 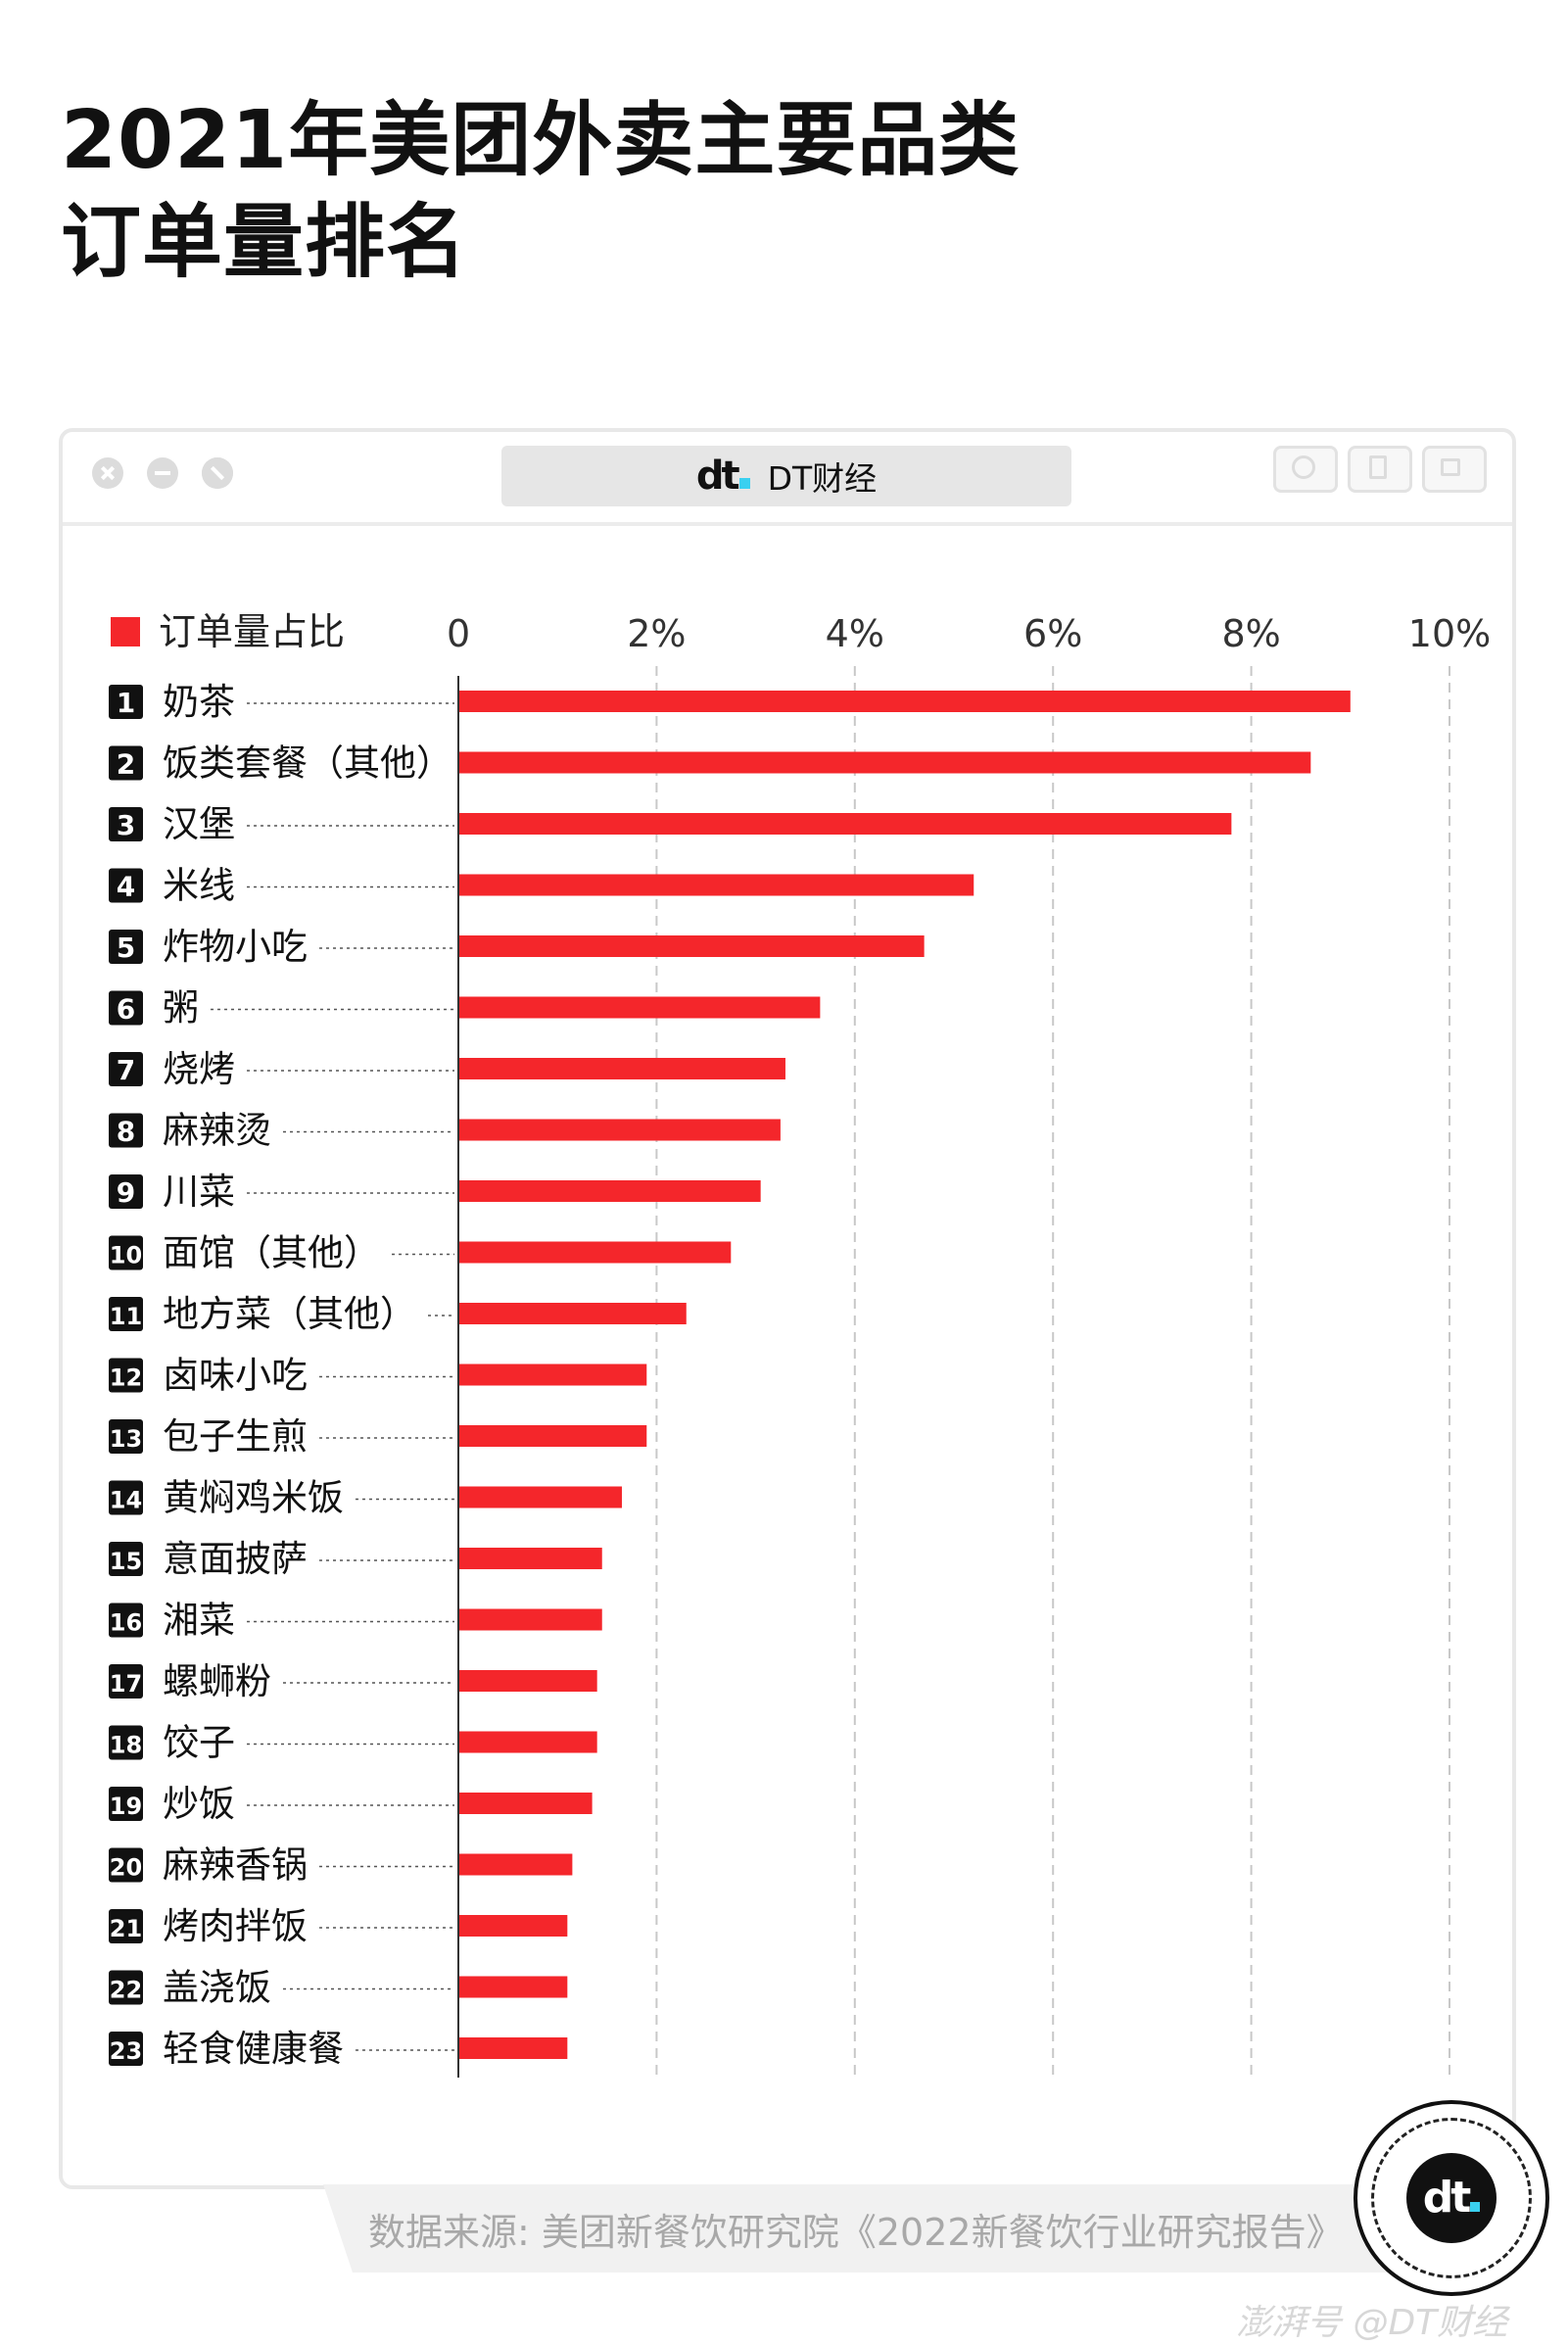 I want to click on footer-watermark: 澎湃号 @DT财经, so click(x=1372, y=2323).